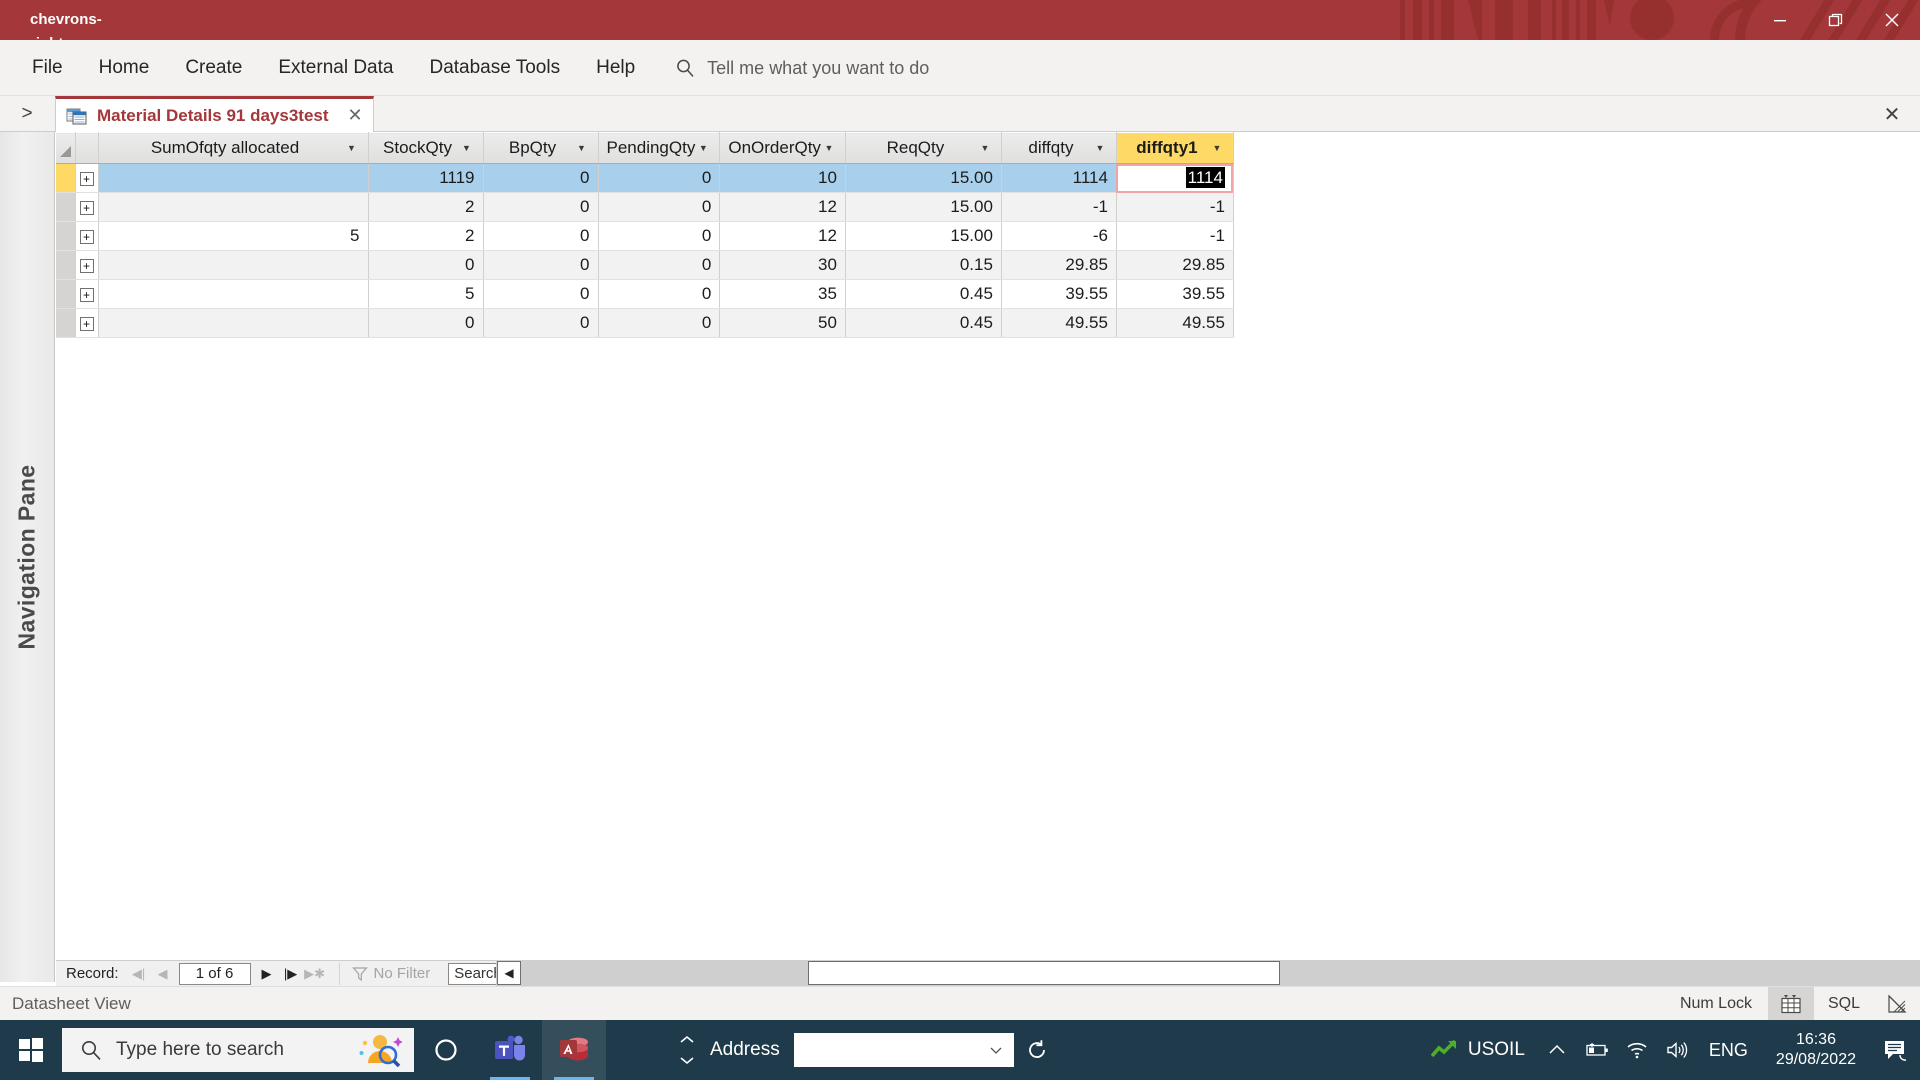 The width and height of the screenshot is (1920, 1080). What do you see at coordinates (1637, 1050) in the screenshot?
I see `tray-network-button` at bounding box center [1637, 1050].